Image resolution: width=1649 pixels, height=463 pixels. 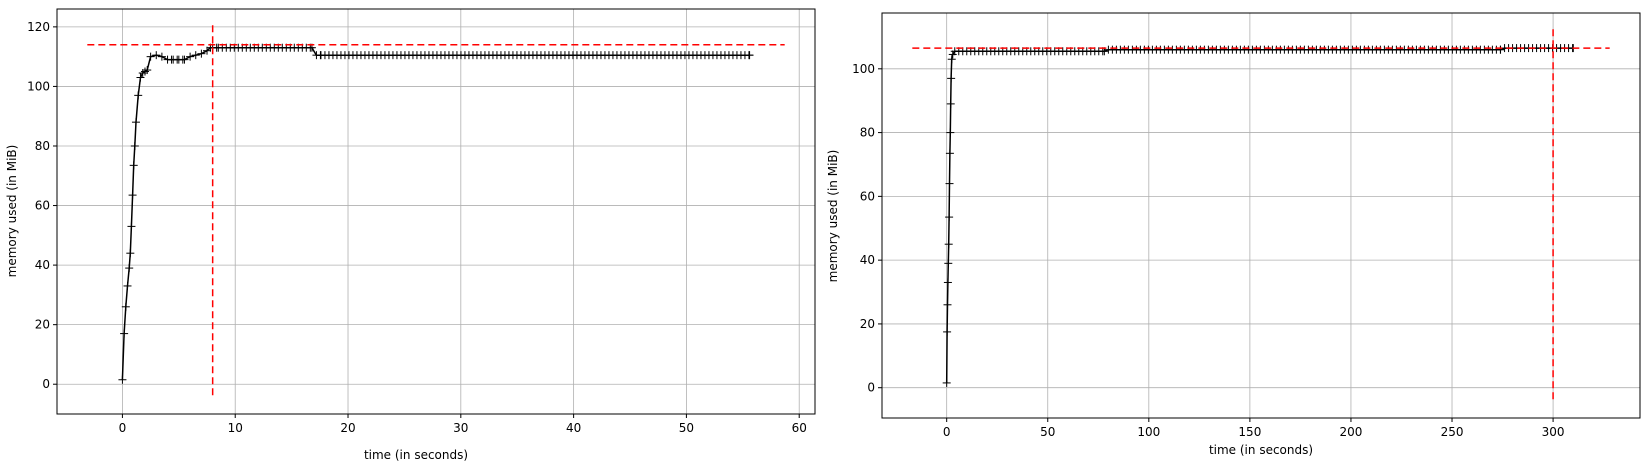 I want to click on x-tick-label: 250, so click(x=1452, y=432).